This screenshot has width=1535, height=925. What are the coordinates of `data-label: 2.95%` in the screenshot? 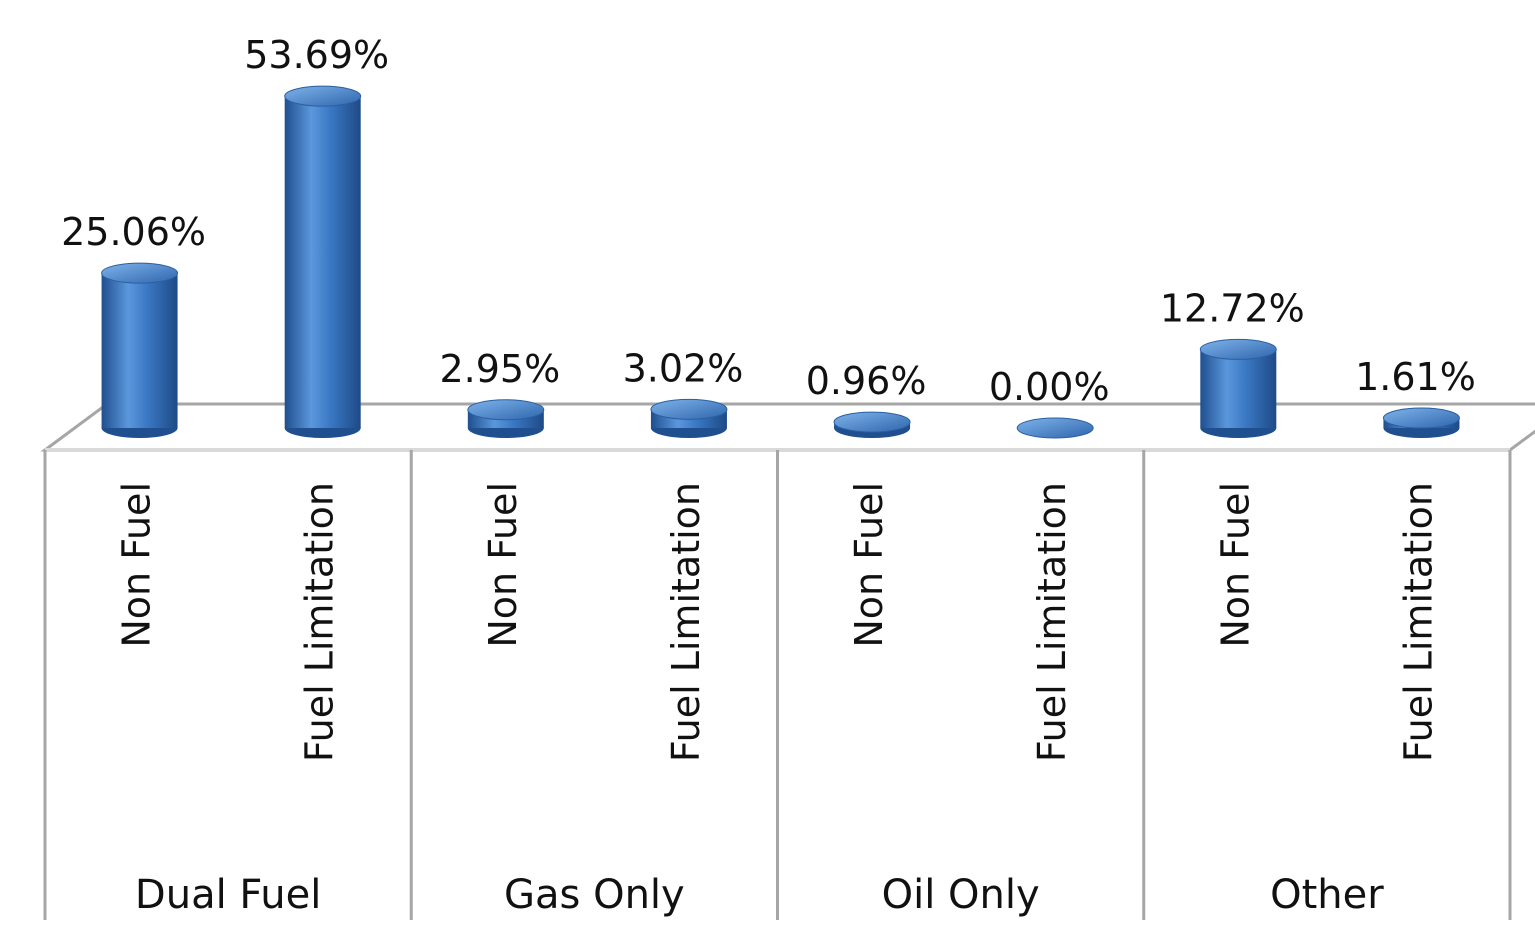 It's located at (499, 369).